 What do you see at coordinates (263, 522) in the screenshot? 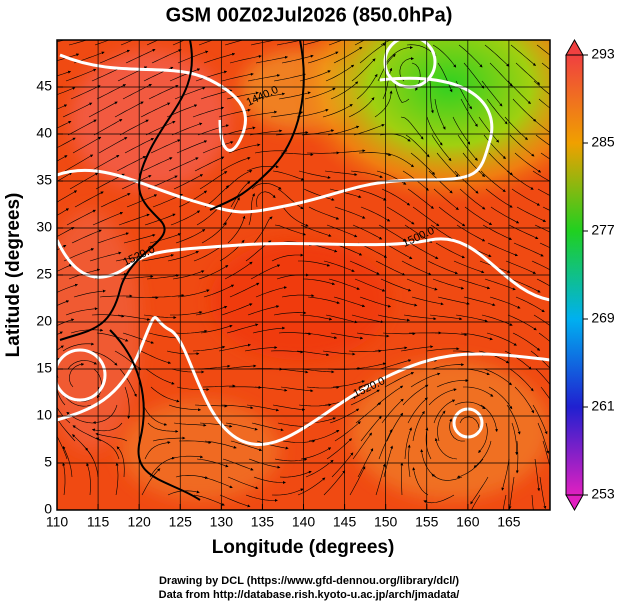
I see `x-tick-label: 135` at bounding box center [263, 522].